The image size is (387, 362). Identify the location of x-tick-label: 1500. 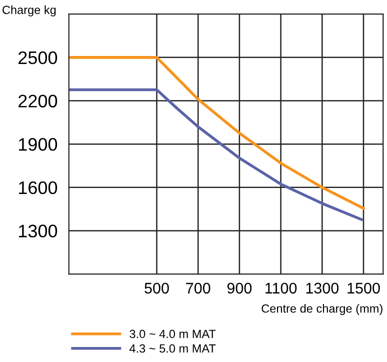
(364, 288).